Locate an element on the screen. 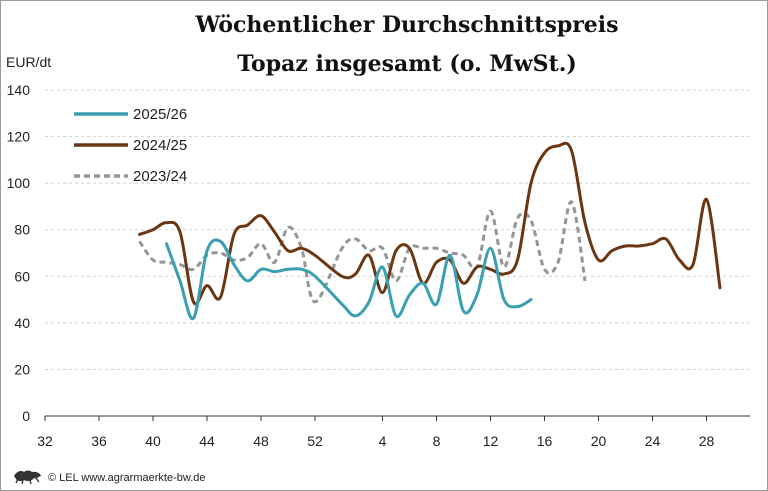  y-tick-label: 20 is located at coordinates (22, 369).